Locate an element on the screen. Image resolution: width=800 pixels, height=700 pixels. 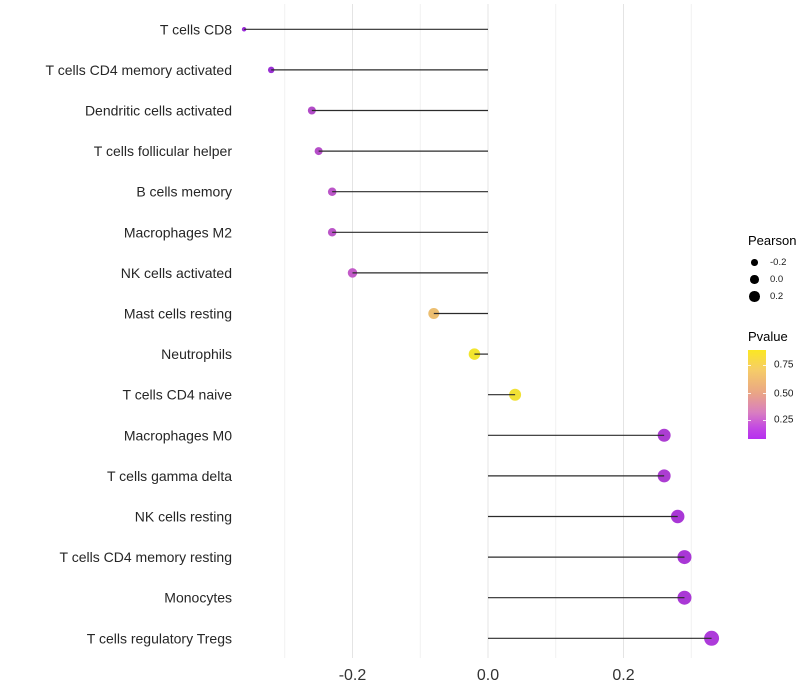
pearson-legend-item: -0.2 is located at coordinates (774, 262).